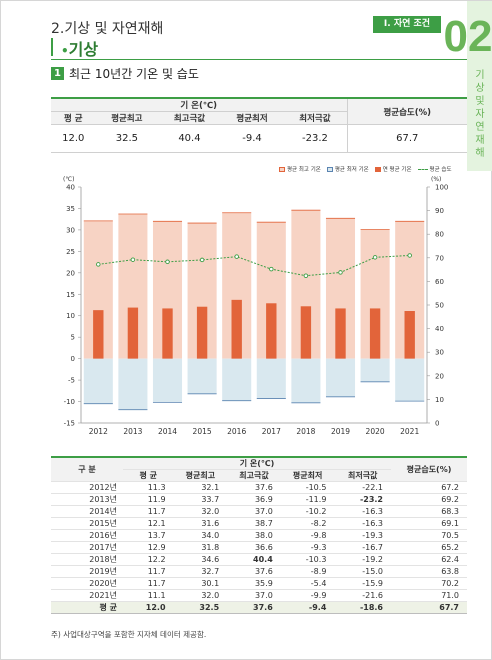  Describe the element at coordinates (271, 431) in the screenshot. I see `x-axis-tick-label: 2017` at that location.